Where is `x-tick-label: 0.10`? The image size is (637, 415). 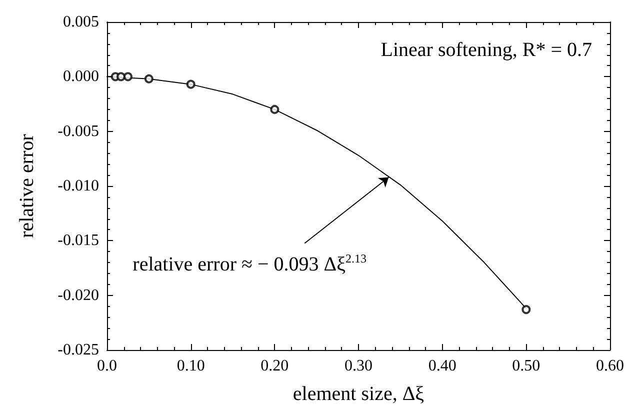 x-tick-label: 0.10 is located at coordinates (190, 366).